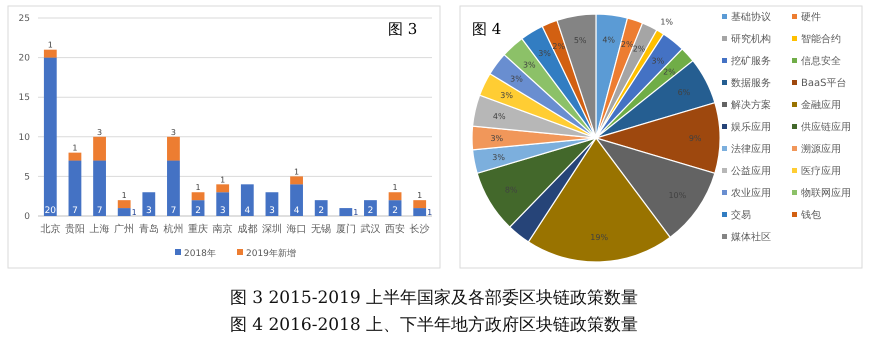  What do you see at coordinates (751, 39) in the screenshot?
I see `legend-label: 研究机构` at bounding box center [751, 39].